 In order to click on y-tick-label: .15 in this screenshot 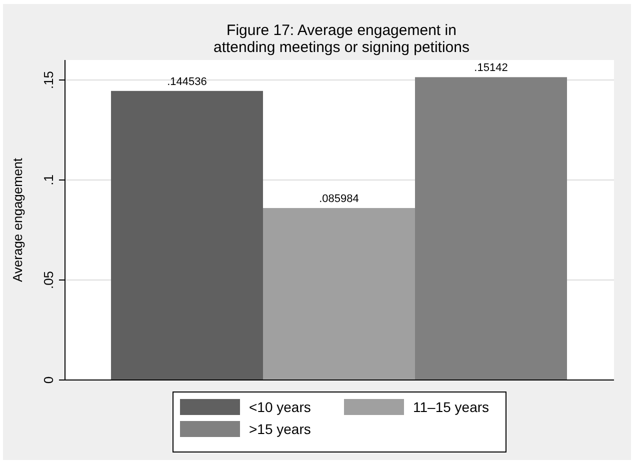, I will do `click(48, 80)`.